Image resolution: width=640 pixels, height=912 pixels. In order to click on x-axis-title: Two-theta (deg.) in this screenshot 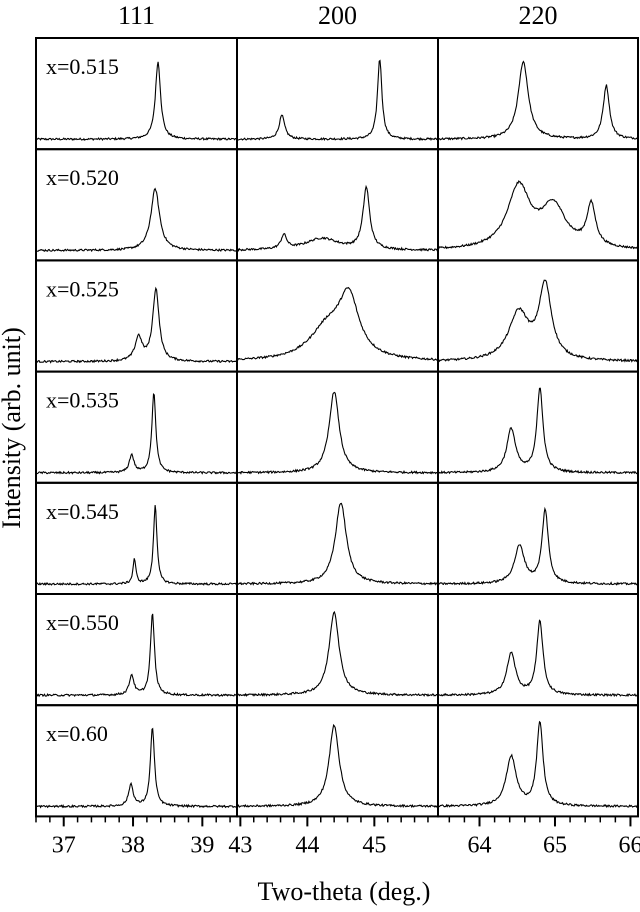, I will do `click(344, 891)`.